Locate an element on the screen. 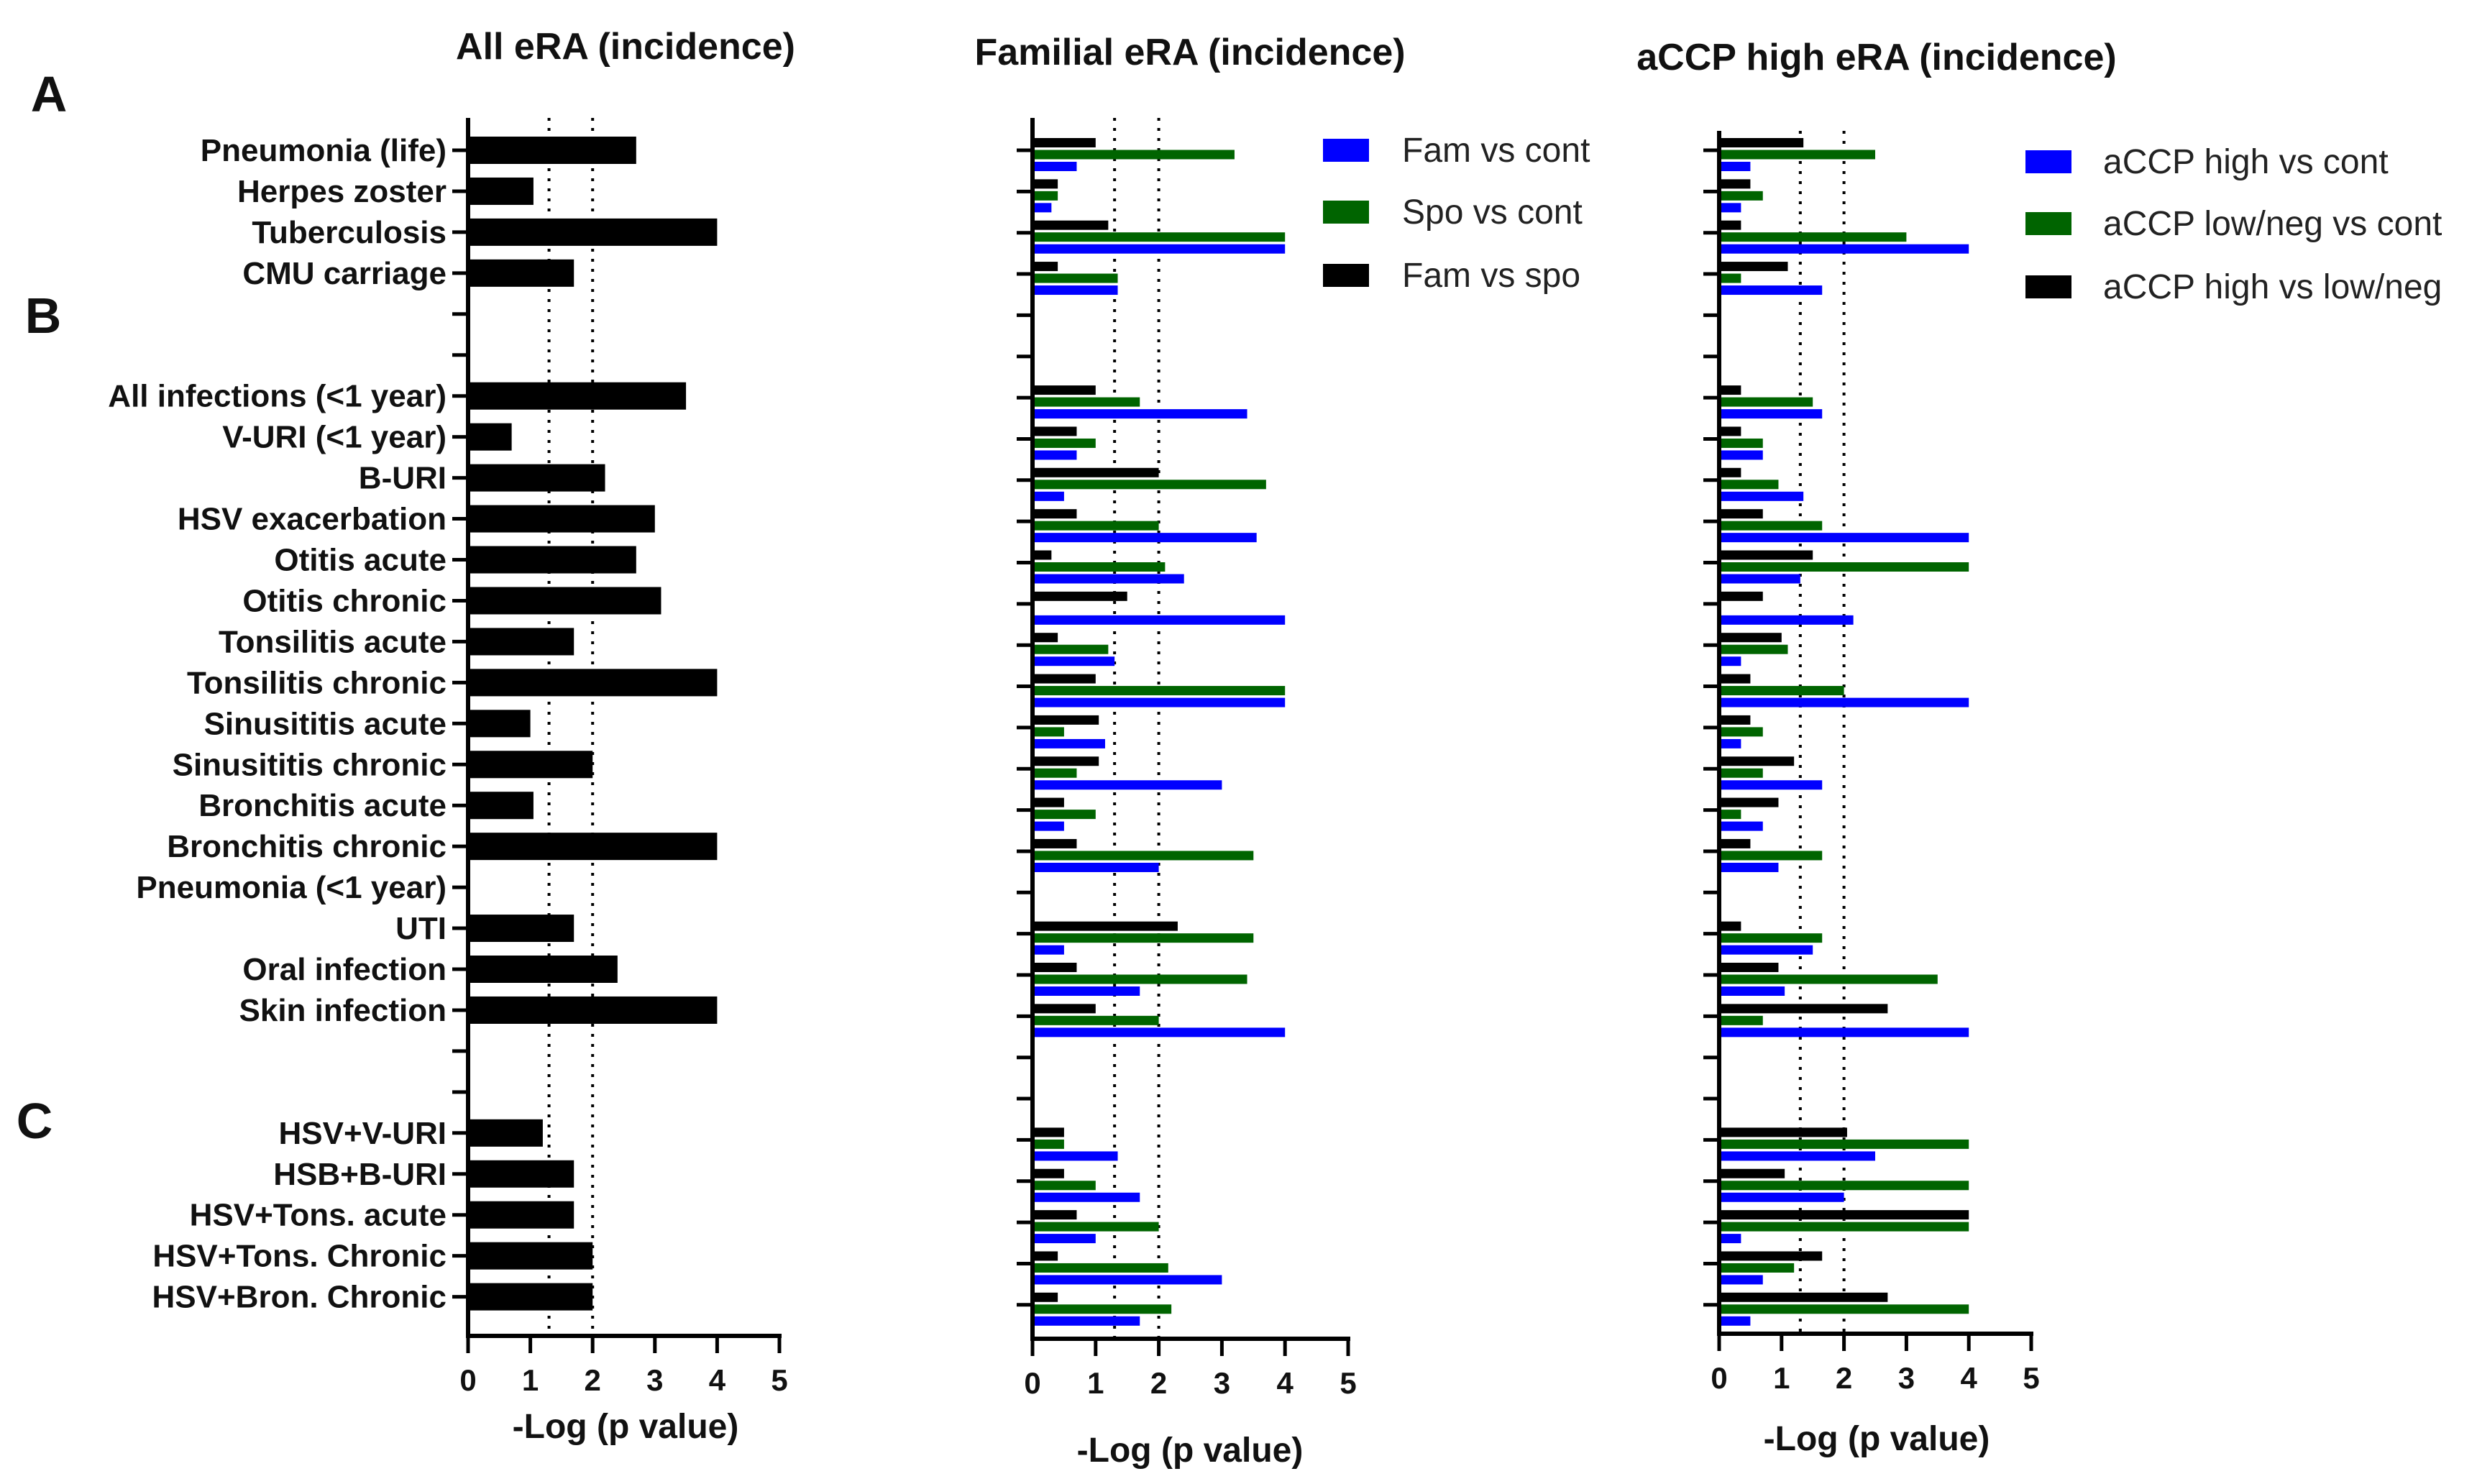 The image size is (2477, 1484). legend-swatch-accp-high-vs-low-neg is located at coordinates (2048, 286).